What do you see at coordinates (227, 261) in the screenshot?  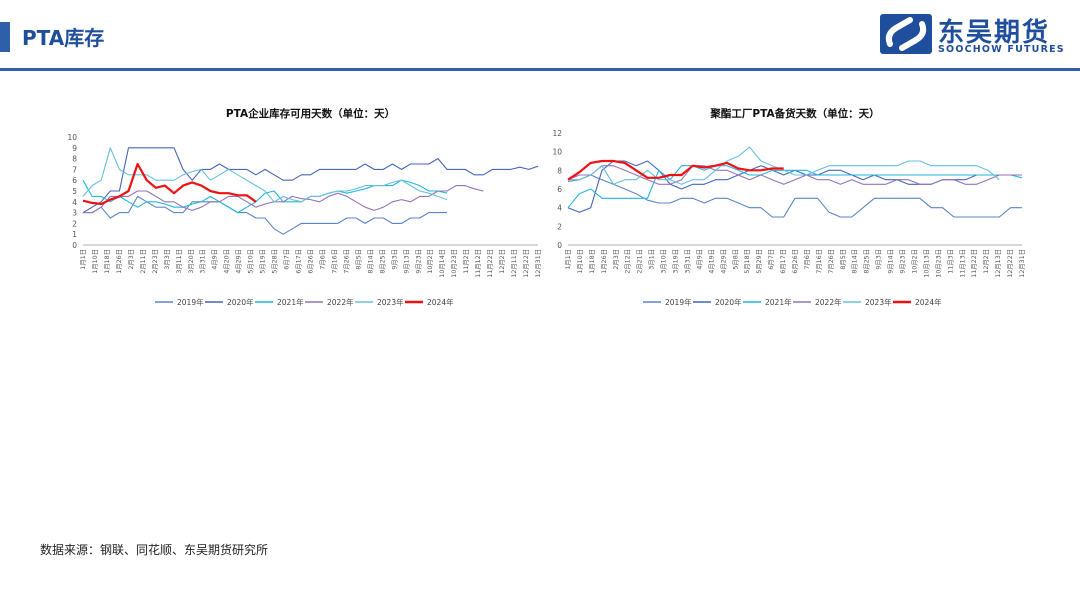 I see `x-tick-label: 4月20日` at bounding box center [227, 261].